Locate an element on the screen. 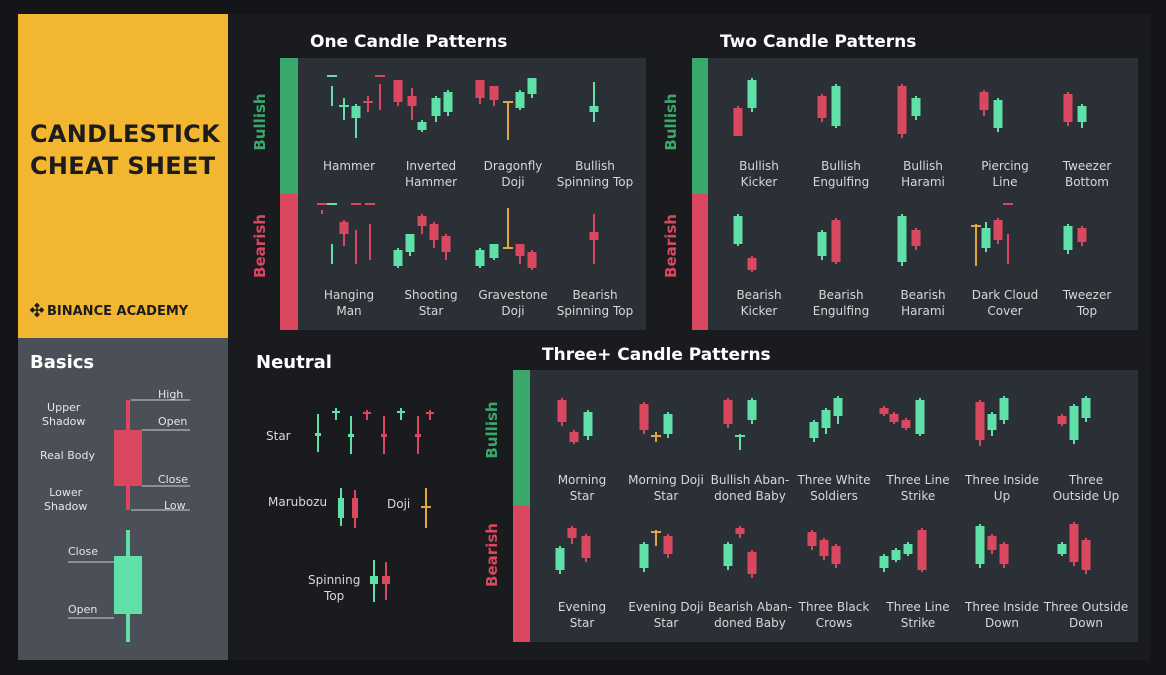 The width and height of the screenshot is (1166, 675). title-panel is located at coordinates (123, 176).